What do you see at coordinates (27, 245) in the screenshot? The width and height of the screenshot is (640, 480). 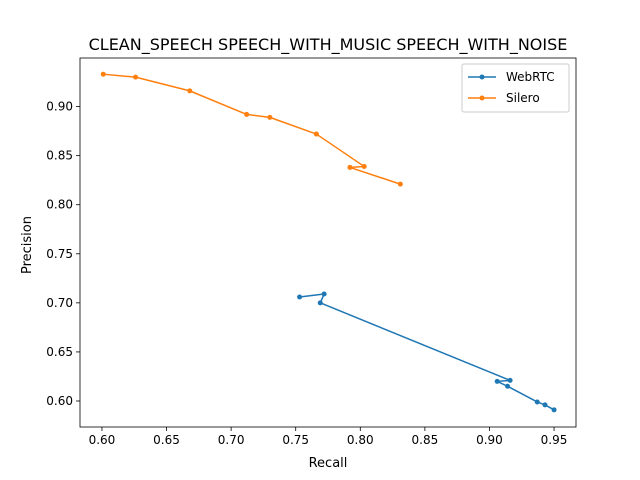 I see `y-axis-label: Precision` at bounding box center [27, 245].